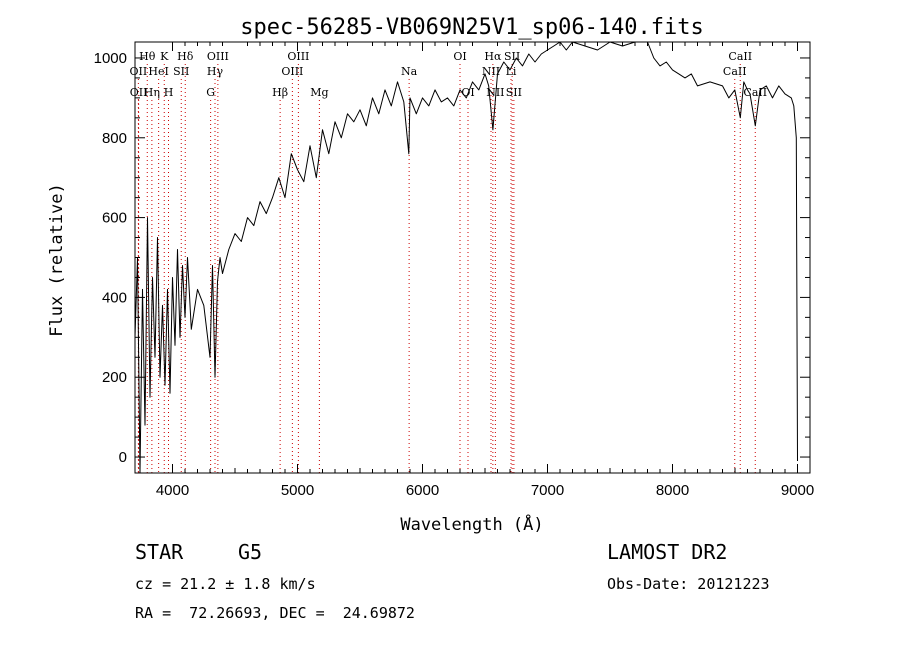 This screenshot has height=650, width=900. What do you see at coordinates (215, 71) in the screenshot?
I see `spectral-line-label: Hγ` at bounding box center [215, 71].